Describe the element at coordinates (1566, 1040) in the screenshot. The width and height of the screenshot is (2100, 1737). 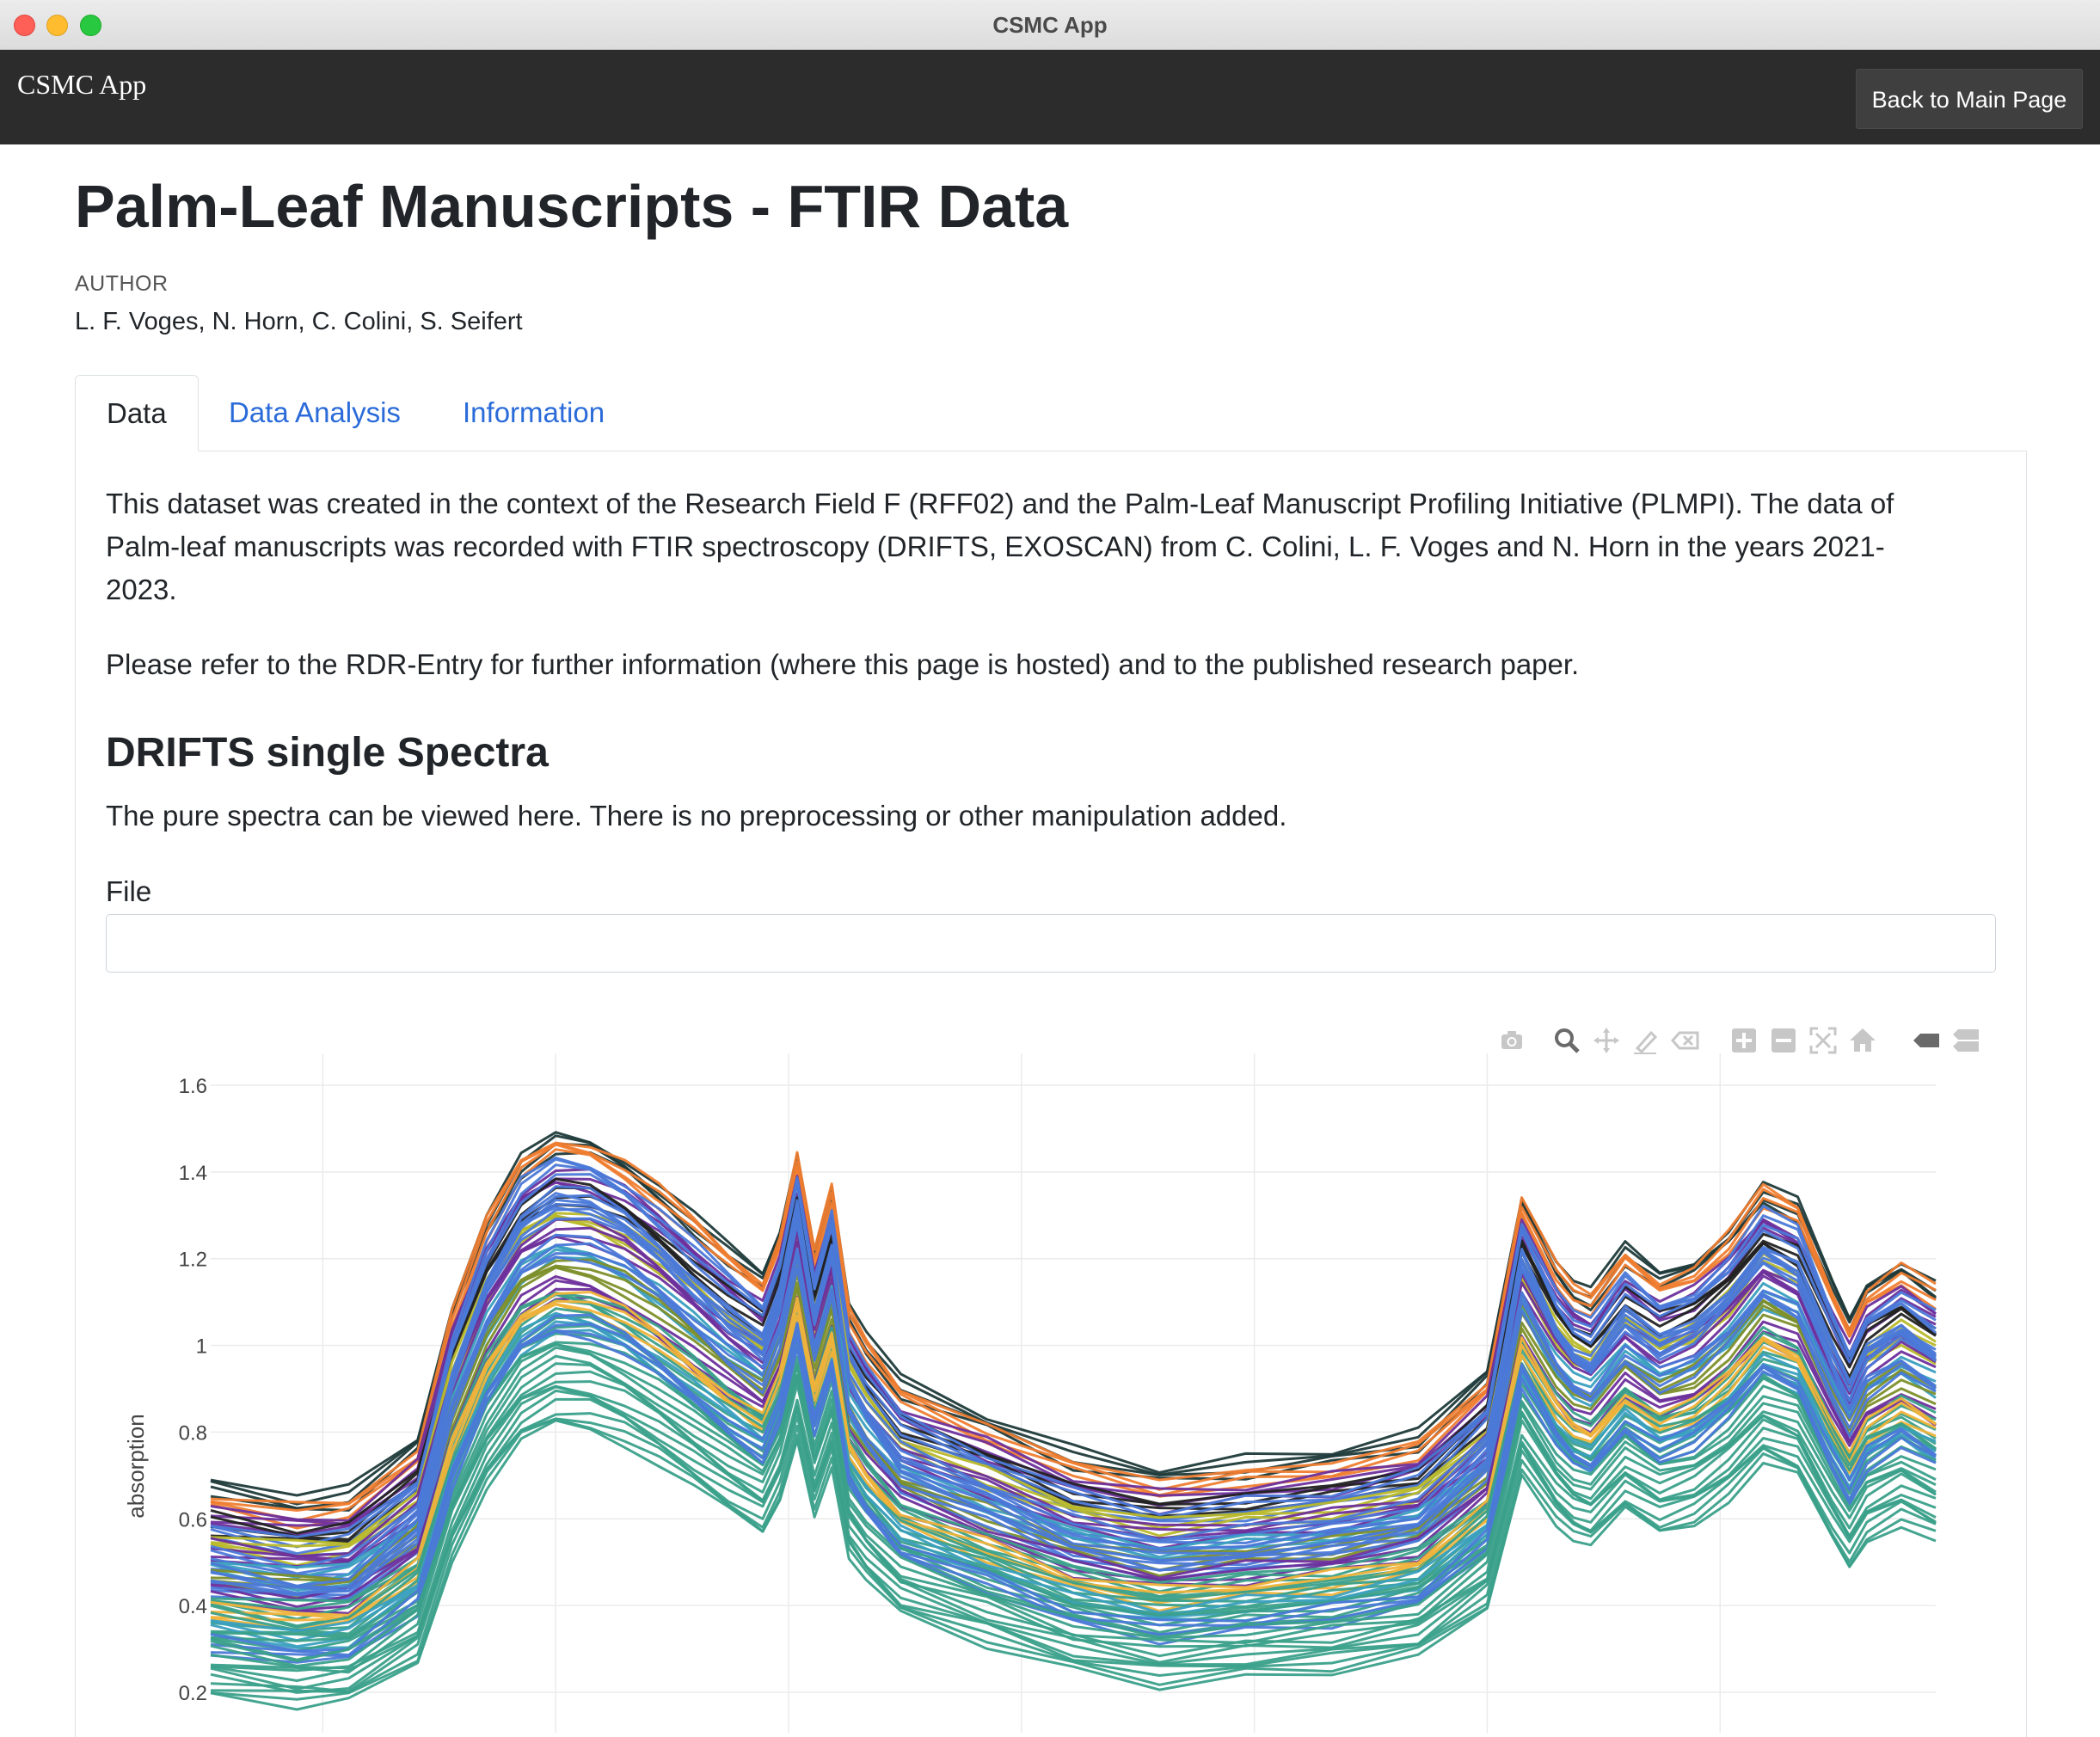
I see `zoom-icon` at that location.